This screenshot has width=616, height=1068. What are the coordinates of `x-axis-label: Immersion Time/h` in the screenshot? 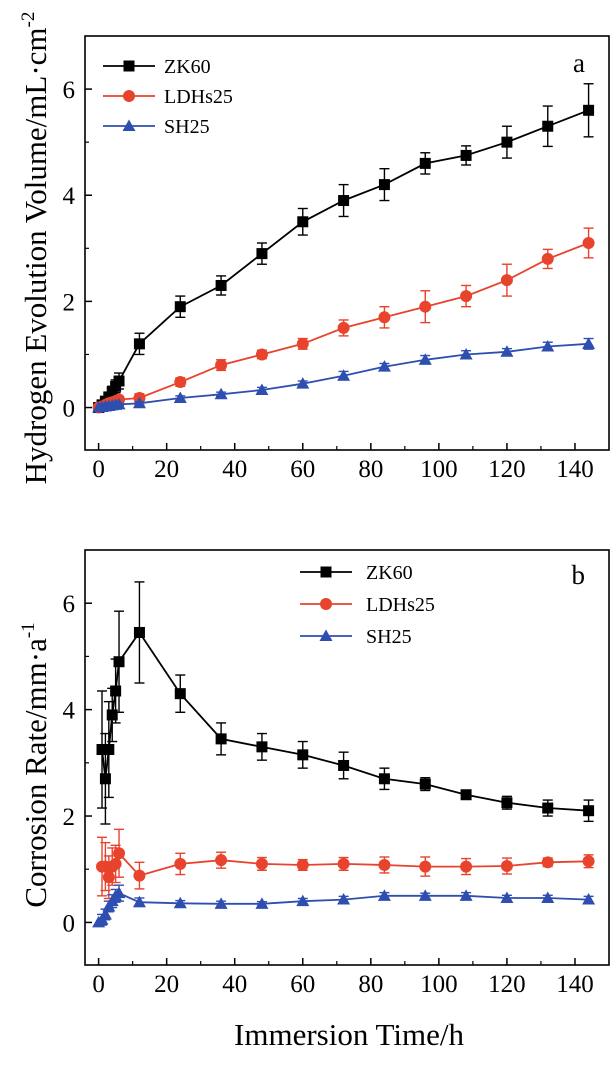 It's located at (349, 1034).